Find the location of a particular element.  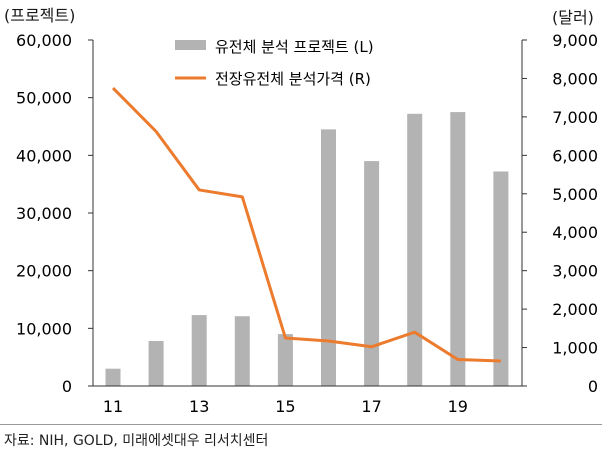

x-tick-label: 17 is located at coordinates (371, 406).